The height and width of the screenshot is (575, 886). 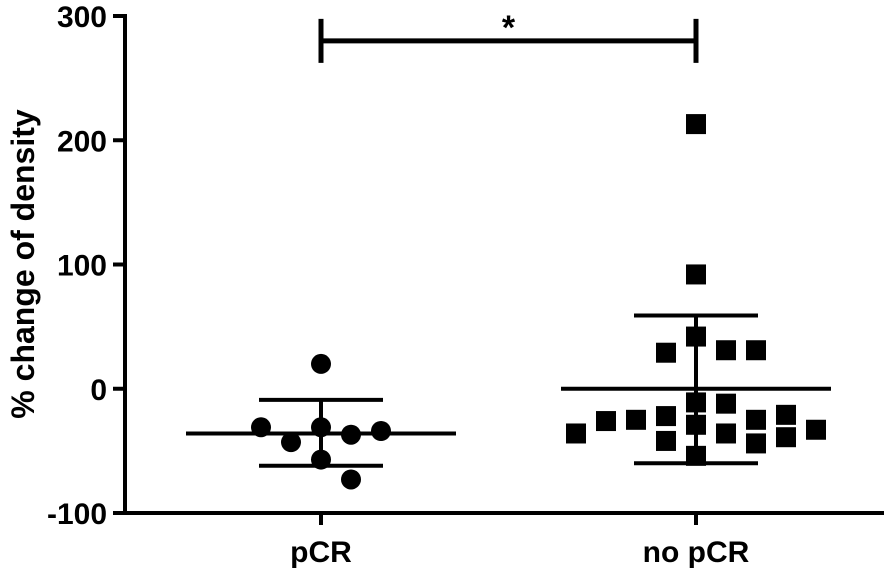 What do you see at coordinates (321, 552) in the screenshot?
I see `x-tick-label: pCR` at bounding box center [321, 552].